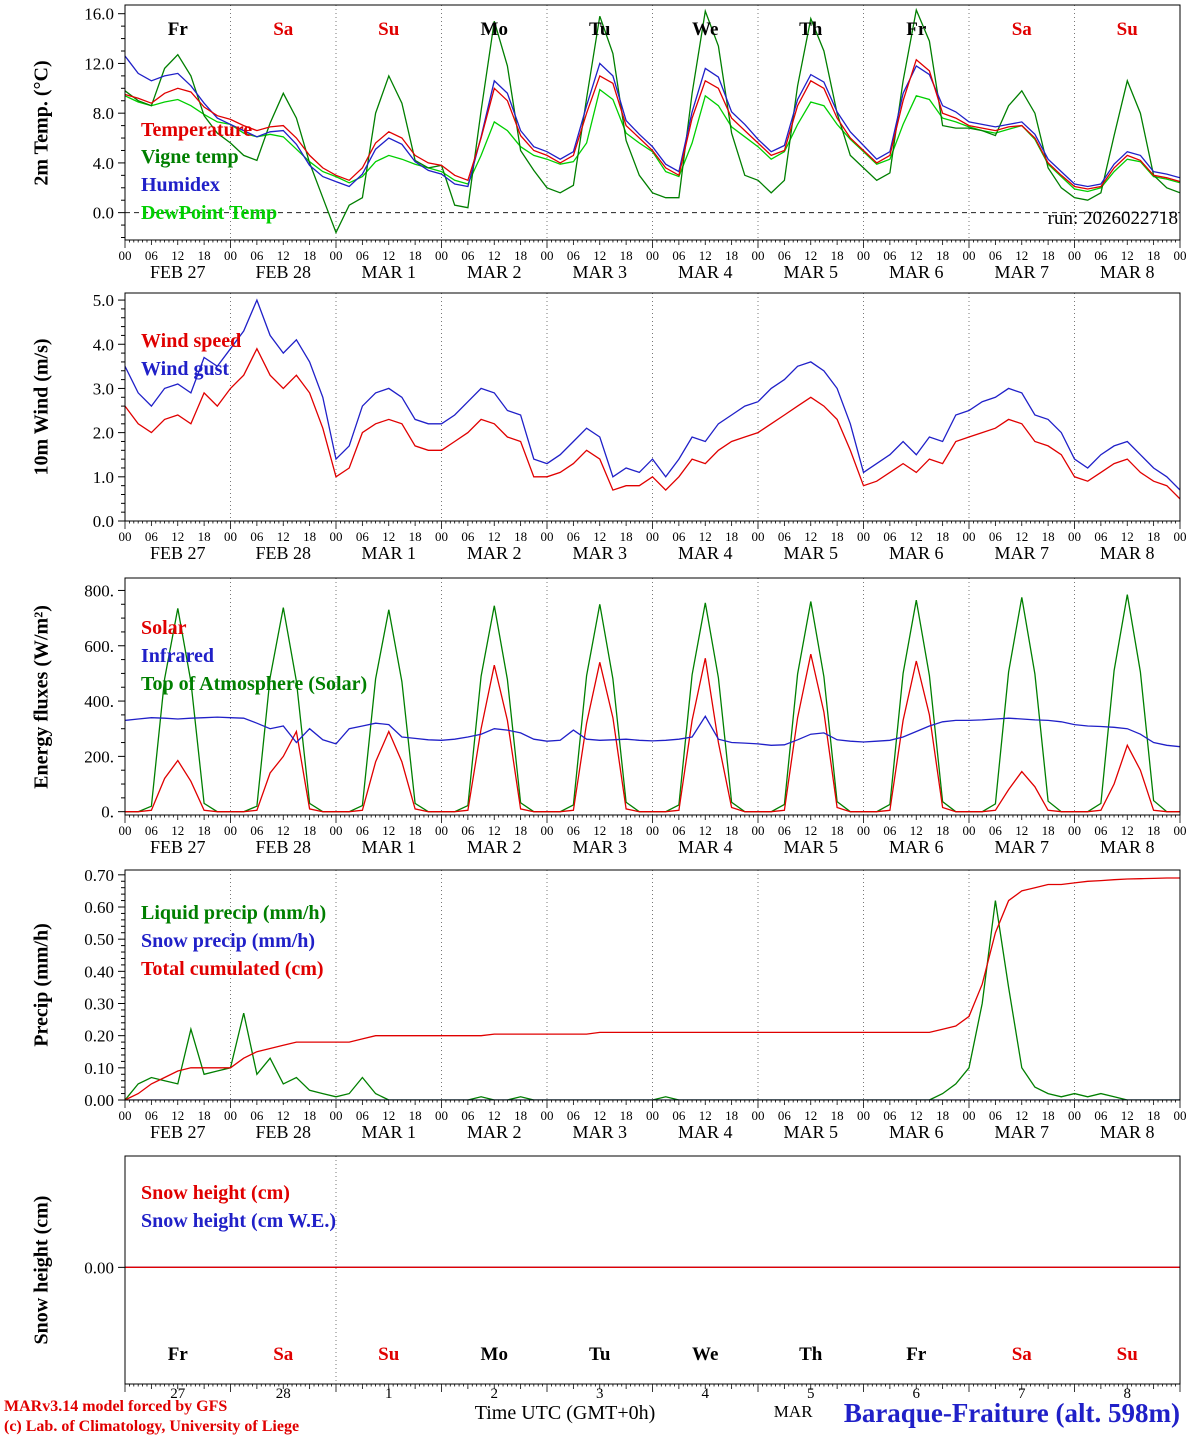 The image size is (1194, 1440). Describe the element at coordinates (652, 423) in the screenshot. I see `series-wind-speed` at that location.